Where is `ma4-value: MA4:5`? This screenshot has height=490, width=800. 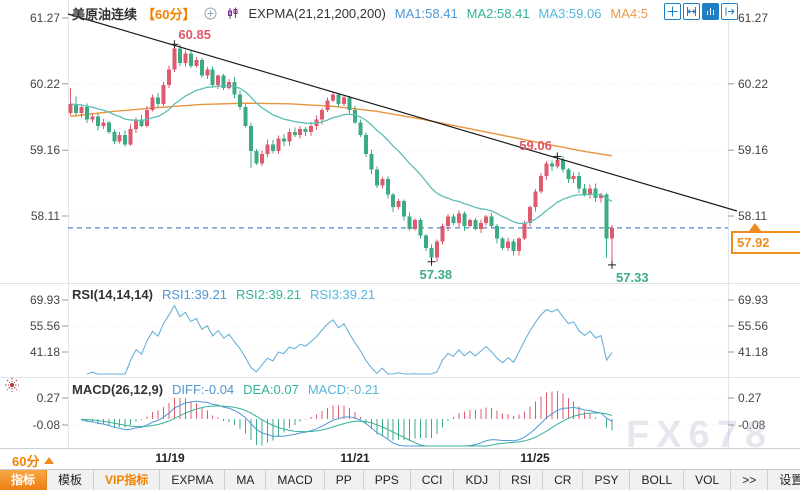
ma4-value: MA4:5 is located at coordinates (629, 13).